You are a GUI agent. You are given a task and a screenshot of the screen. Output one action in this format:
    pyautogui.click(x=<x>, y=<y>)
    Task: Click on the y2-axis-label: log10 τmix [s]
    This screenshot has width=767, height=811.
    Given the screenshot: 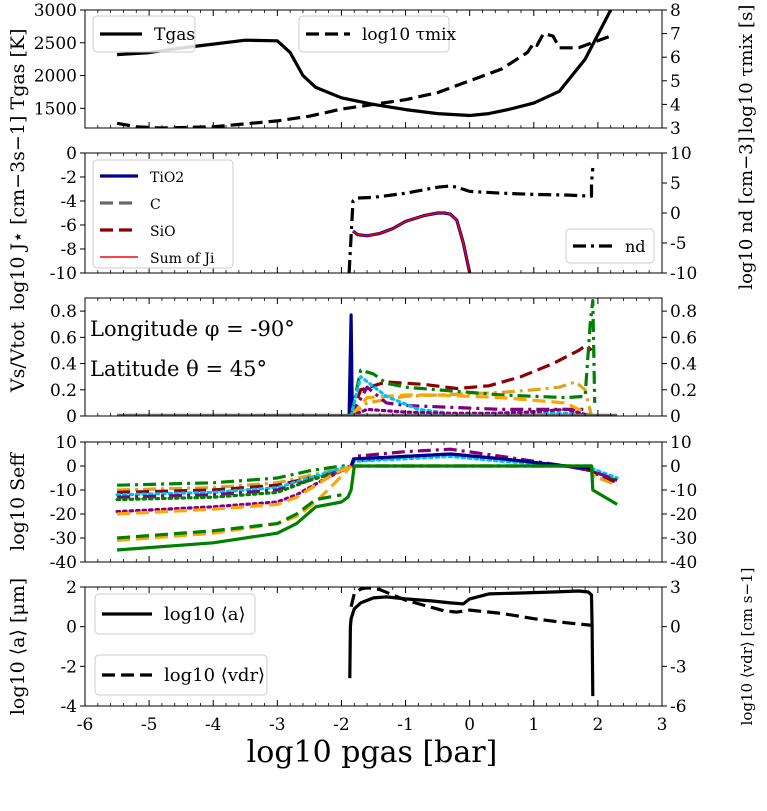 What is the action you would take?
    pyautogui.click(x=746, y=69)
    